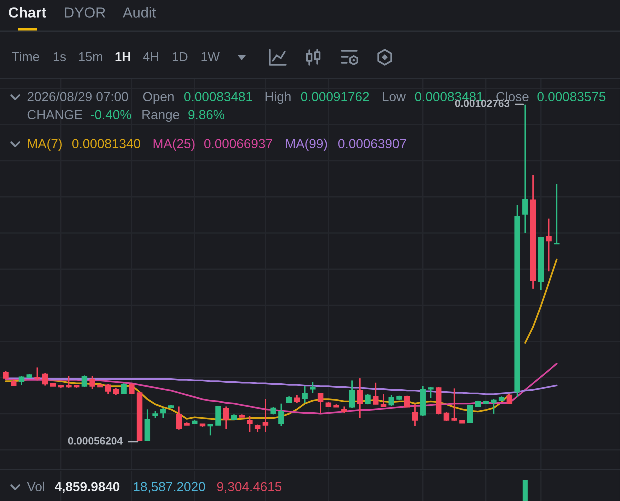 This screenshot has height=501, width=620. I want to click on text: 0.00083575, so click(572, 97).